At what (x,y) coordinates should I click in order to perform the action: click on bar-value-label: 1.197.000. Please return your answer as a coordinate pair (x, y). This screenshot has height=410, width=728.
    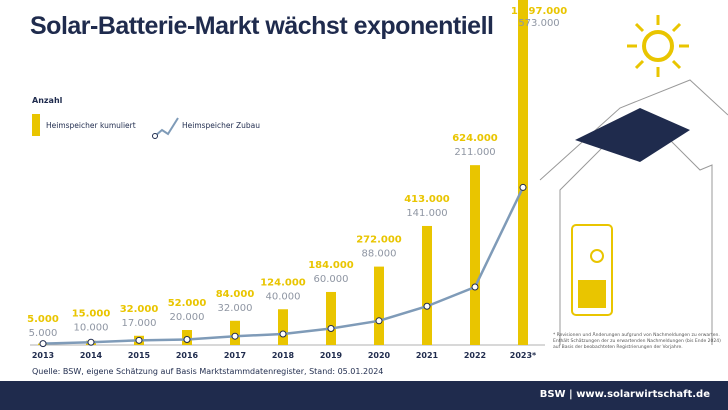
    Looking at the image, I should click on (539, 11).